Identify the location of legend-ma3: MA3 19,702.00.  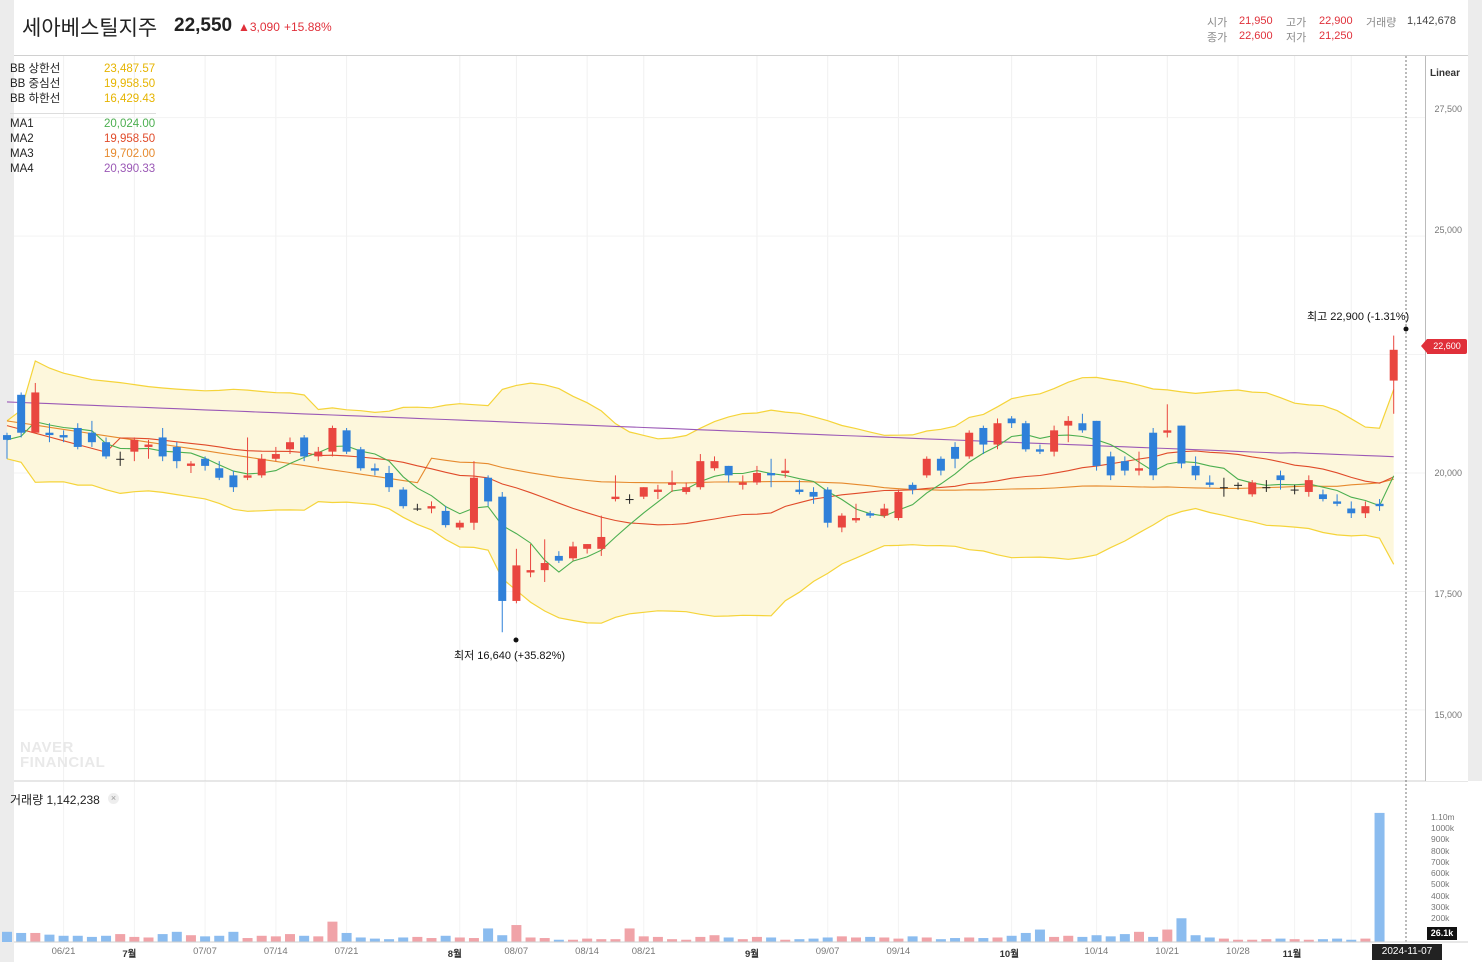
(83, 154).